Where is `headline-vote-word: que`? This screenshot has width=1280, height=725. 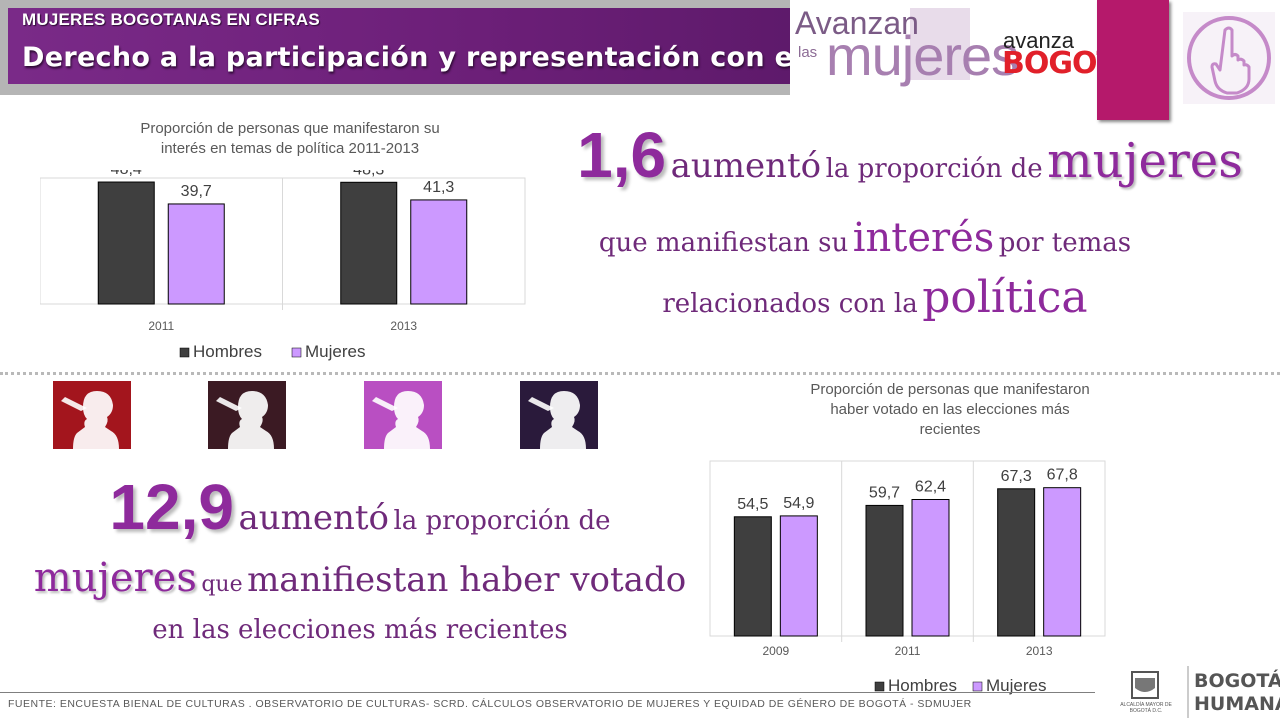 headline-vote-word: que is located at coordinates (222, 584).